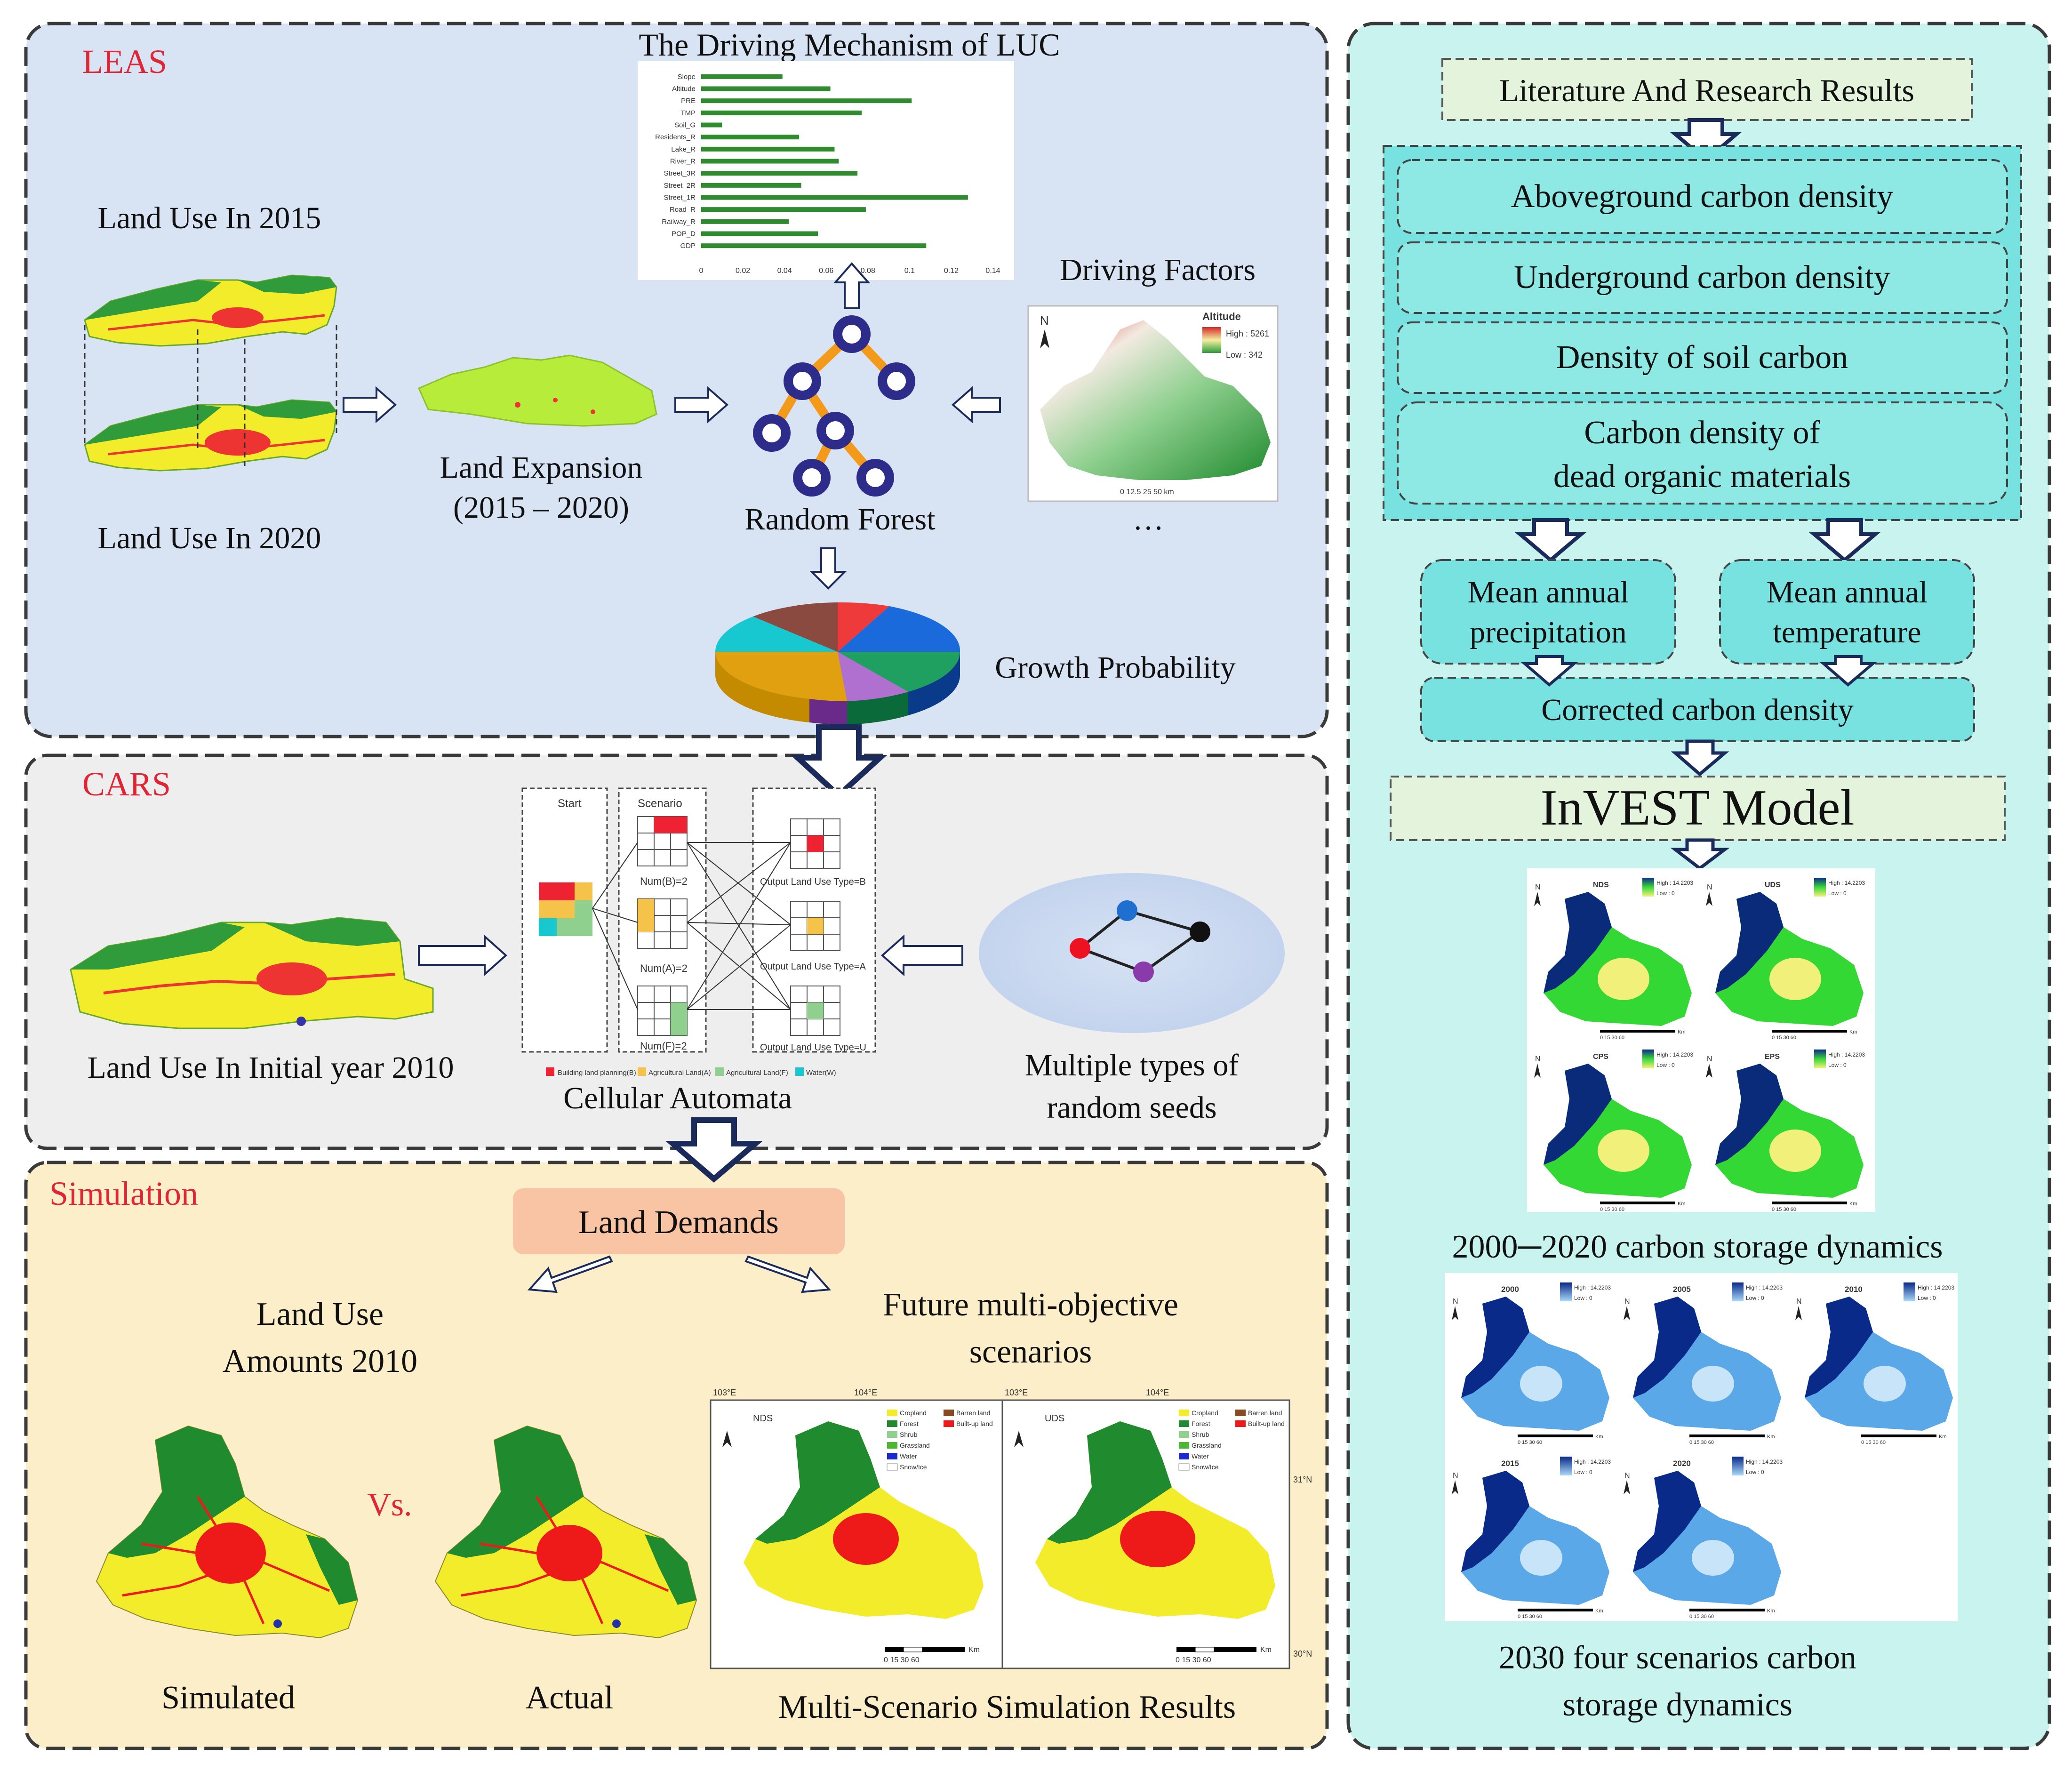  I want to click on aboveground-box, so click(1702, 196).